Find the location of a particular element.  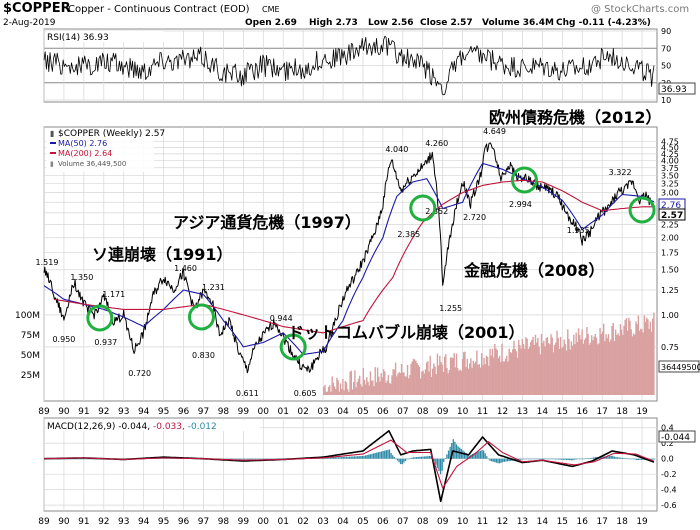

x-label-bottom-92: 92 is located at coordinates (103, 522).